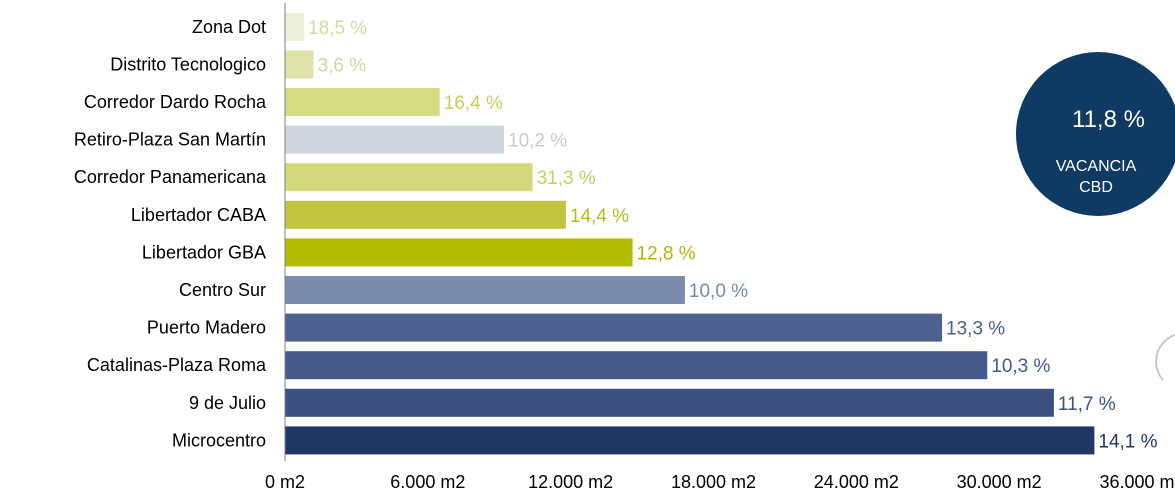 This screenshot has height=497, width=1175. What do you see at coordinates (188, 64) in the screenshot?
I see `category-label: Distrito Tecnologico` at bounding box center [188, 64].